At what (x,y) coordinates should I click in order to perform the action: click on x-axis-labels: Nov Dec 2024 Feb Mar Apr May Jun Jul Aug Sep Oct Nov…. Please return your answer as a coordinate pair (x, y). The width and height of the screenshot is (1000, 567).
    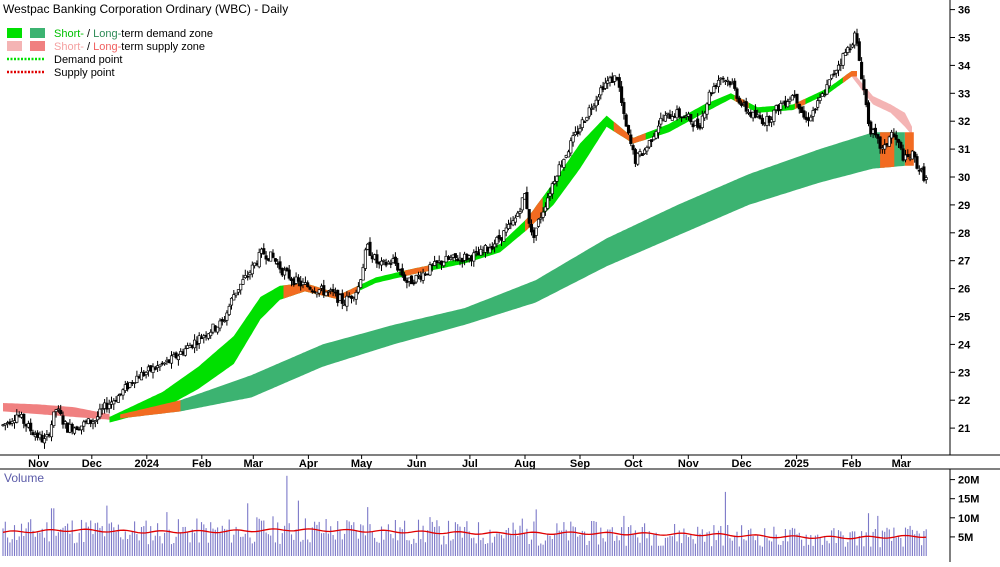
    Looking at the image, I should click on (470, 462).